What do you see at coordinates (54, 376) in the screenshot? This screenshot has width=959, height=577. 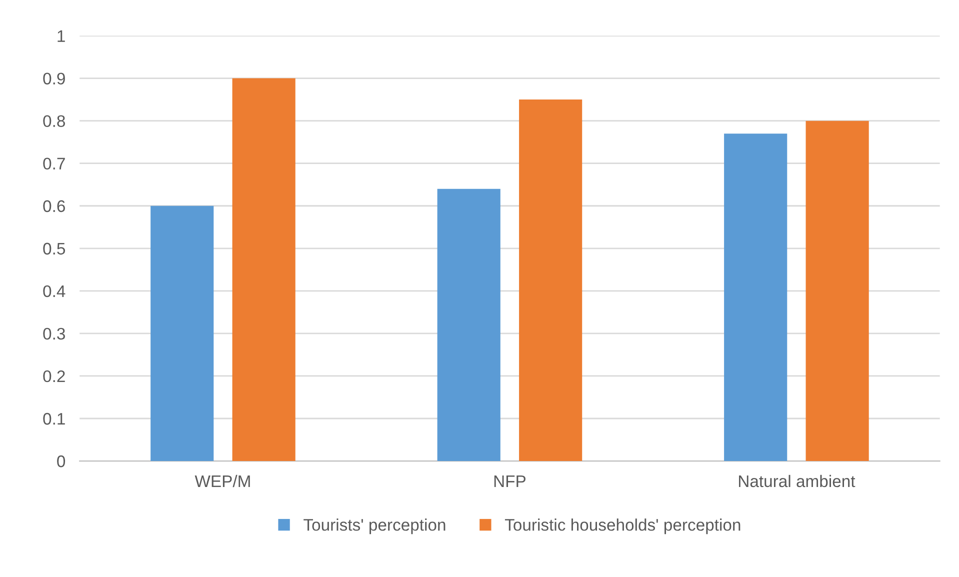 I see `y-tick-label: 0.2` at bounding box center [54, 376].